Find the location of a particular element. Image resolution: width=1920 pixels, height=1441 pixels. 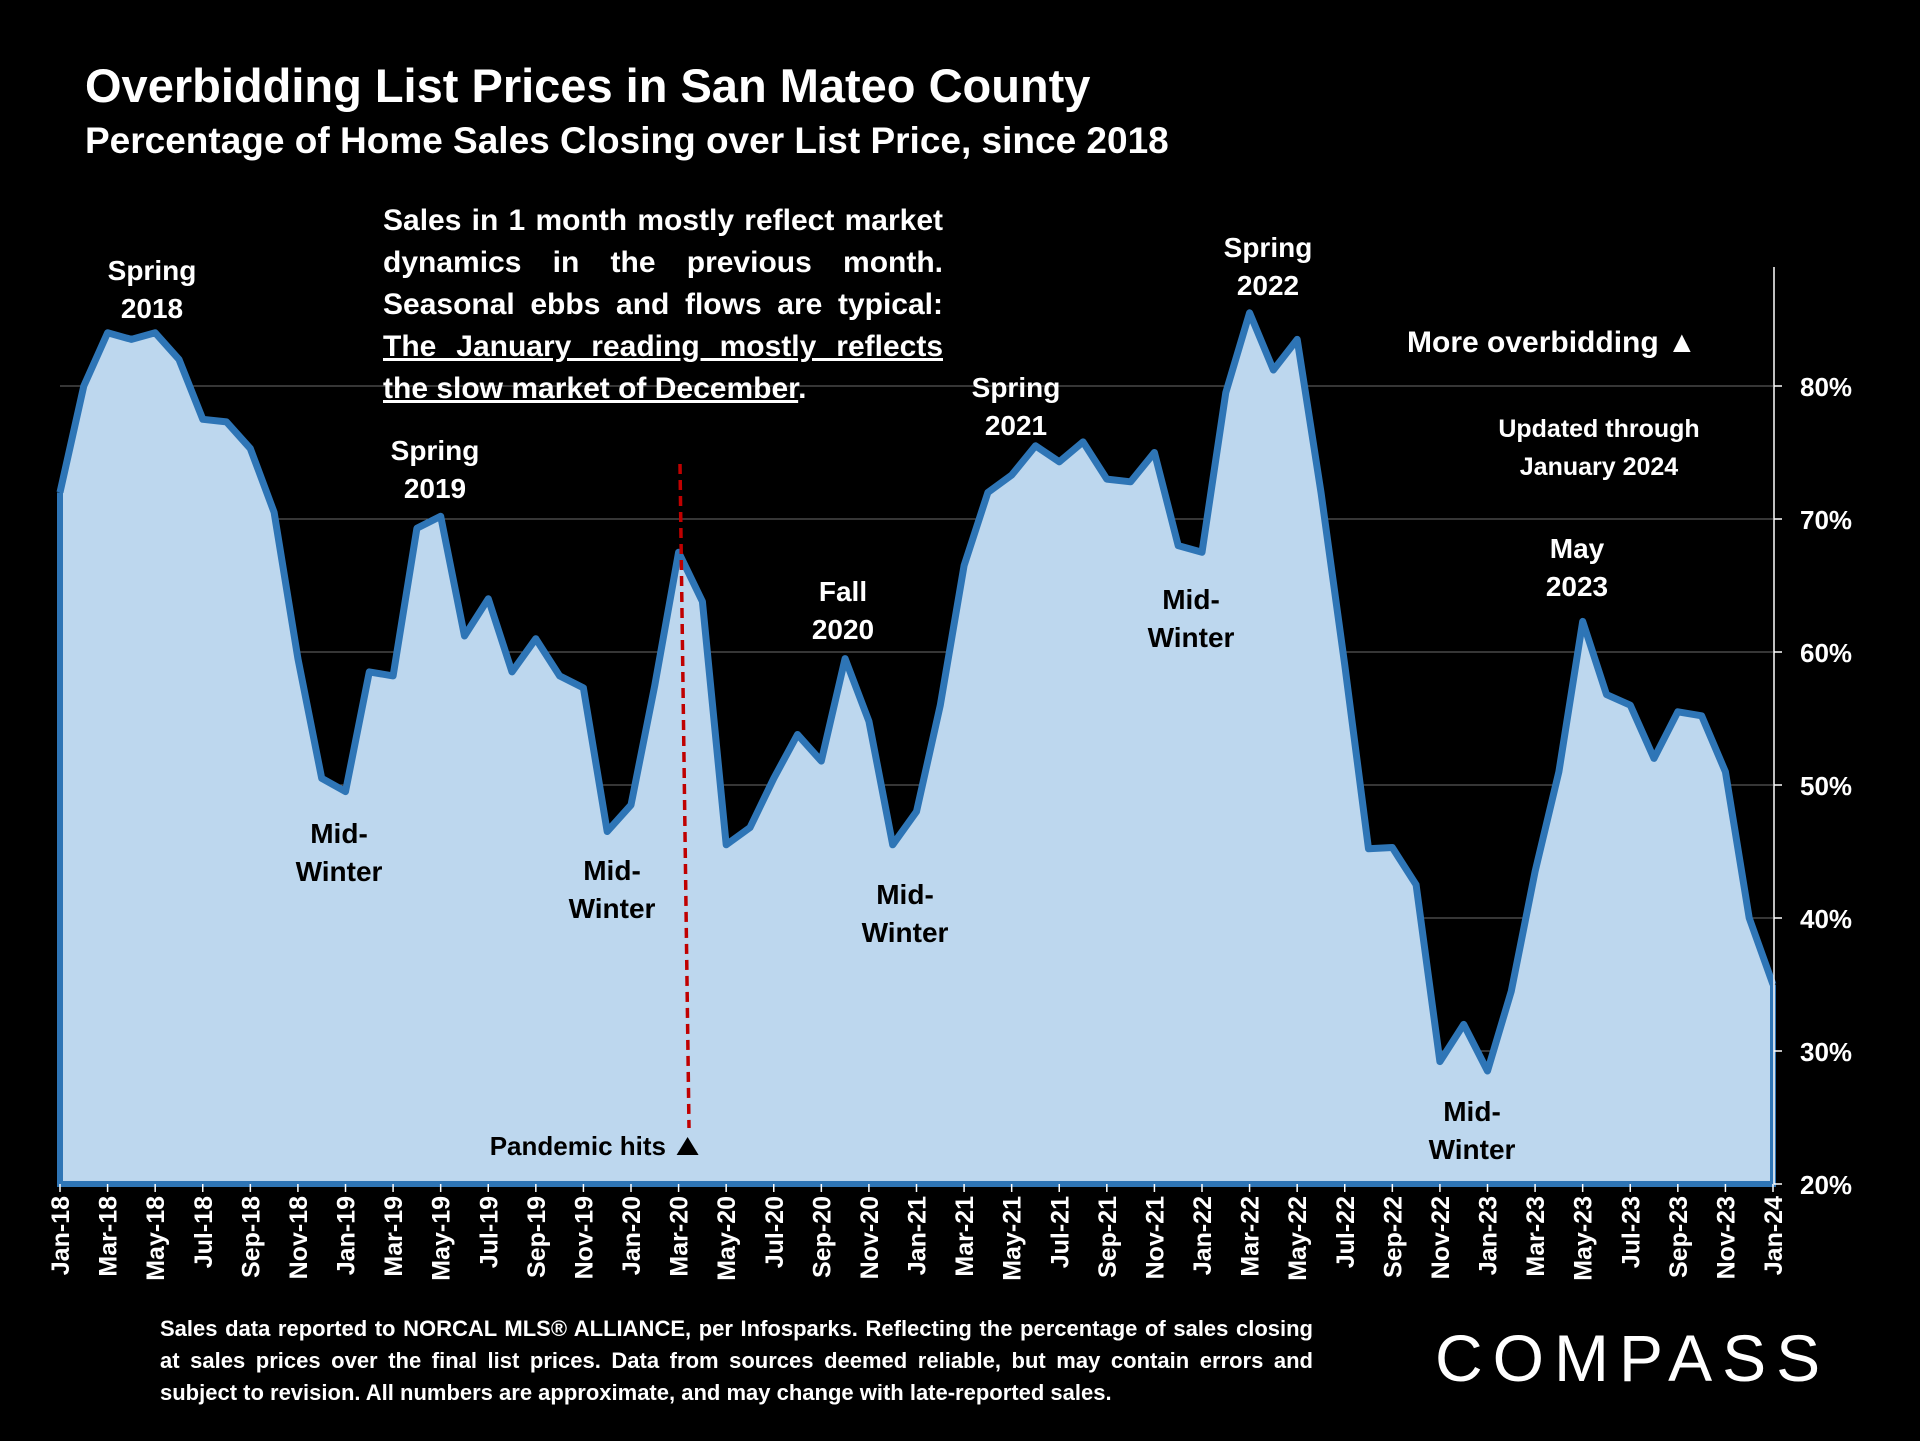

updated-through-label: Updated through January 2024 is located at coordinates (1598, 448).